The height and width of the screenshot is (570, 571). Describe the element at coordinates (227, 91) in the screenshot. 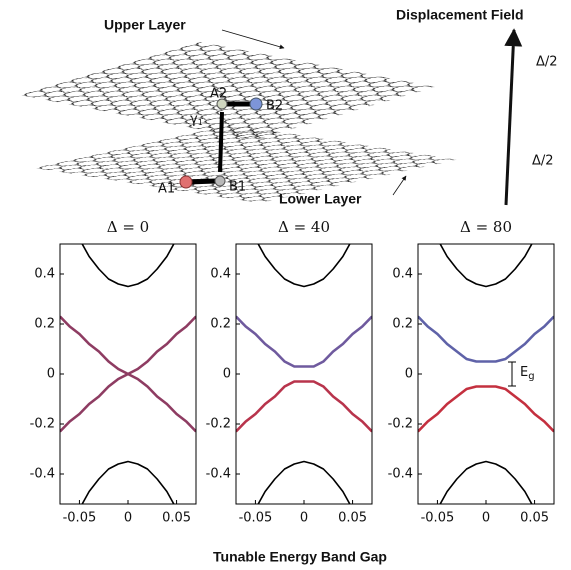

I see `upper-lattice` at that location.